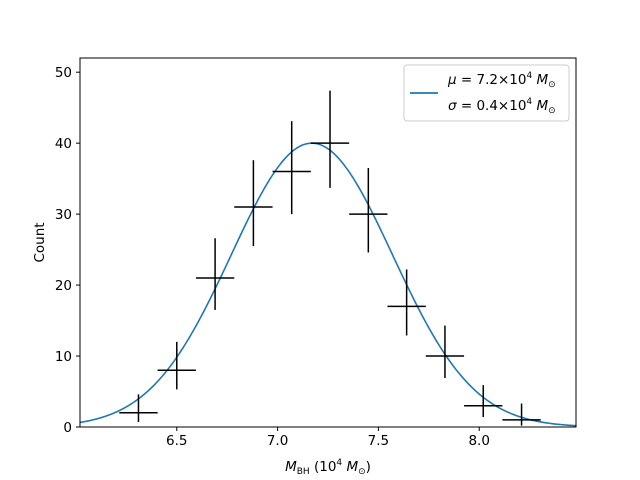  I want to click on y-tick-label: 40, so click(63, 144).